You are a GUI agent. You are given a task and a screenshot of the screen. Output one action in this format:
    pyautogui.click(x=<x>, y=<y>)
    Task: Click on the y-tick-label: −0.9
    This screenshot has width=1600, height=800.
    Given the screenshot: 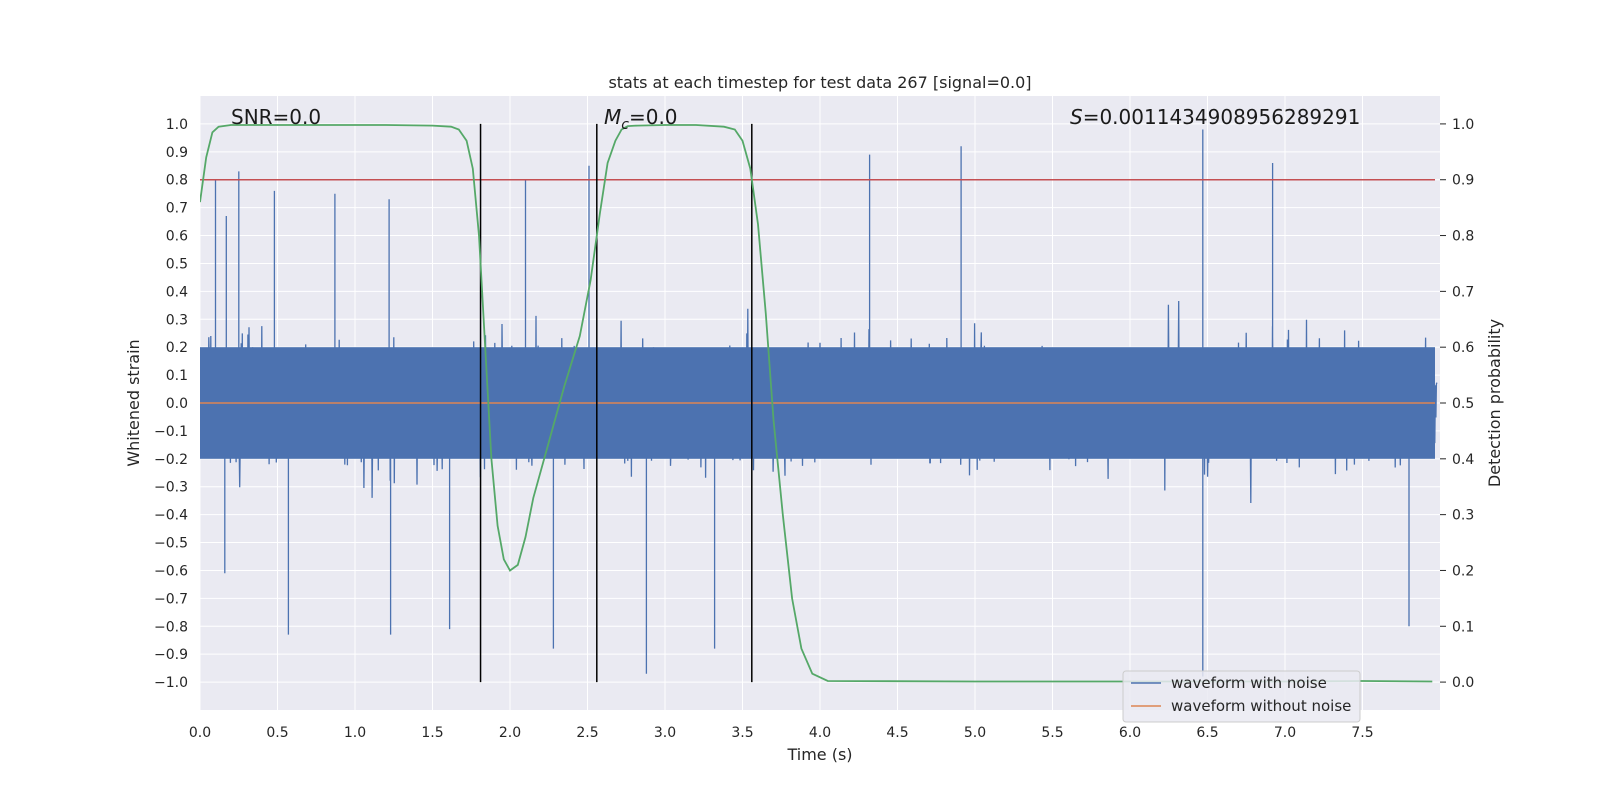 What is the action you would take?
    pyautogui.click(x=171, y=655)
    